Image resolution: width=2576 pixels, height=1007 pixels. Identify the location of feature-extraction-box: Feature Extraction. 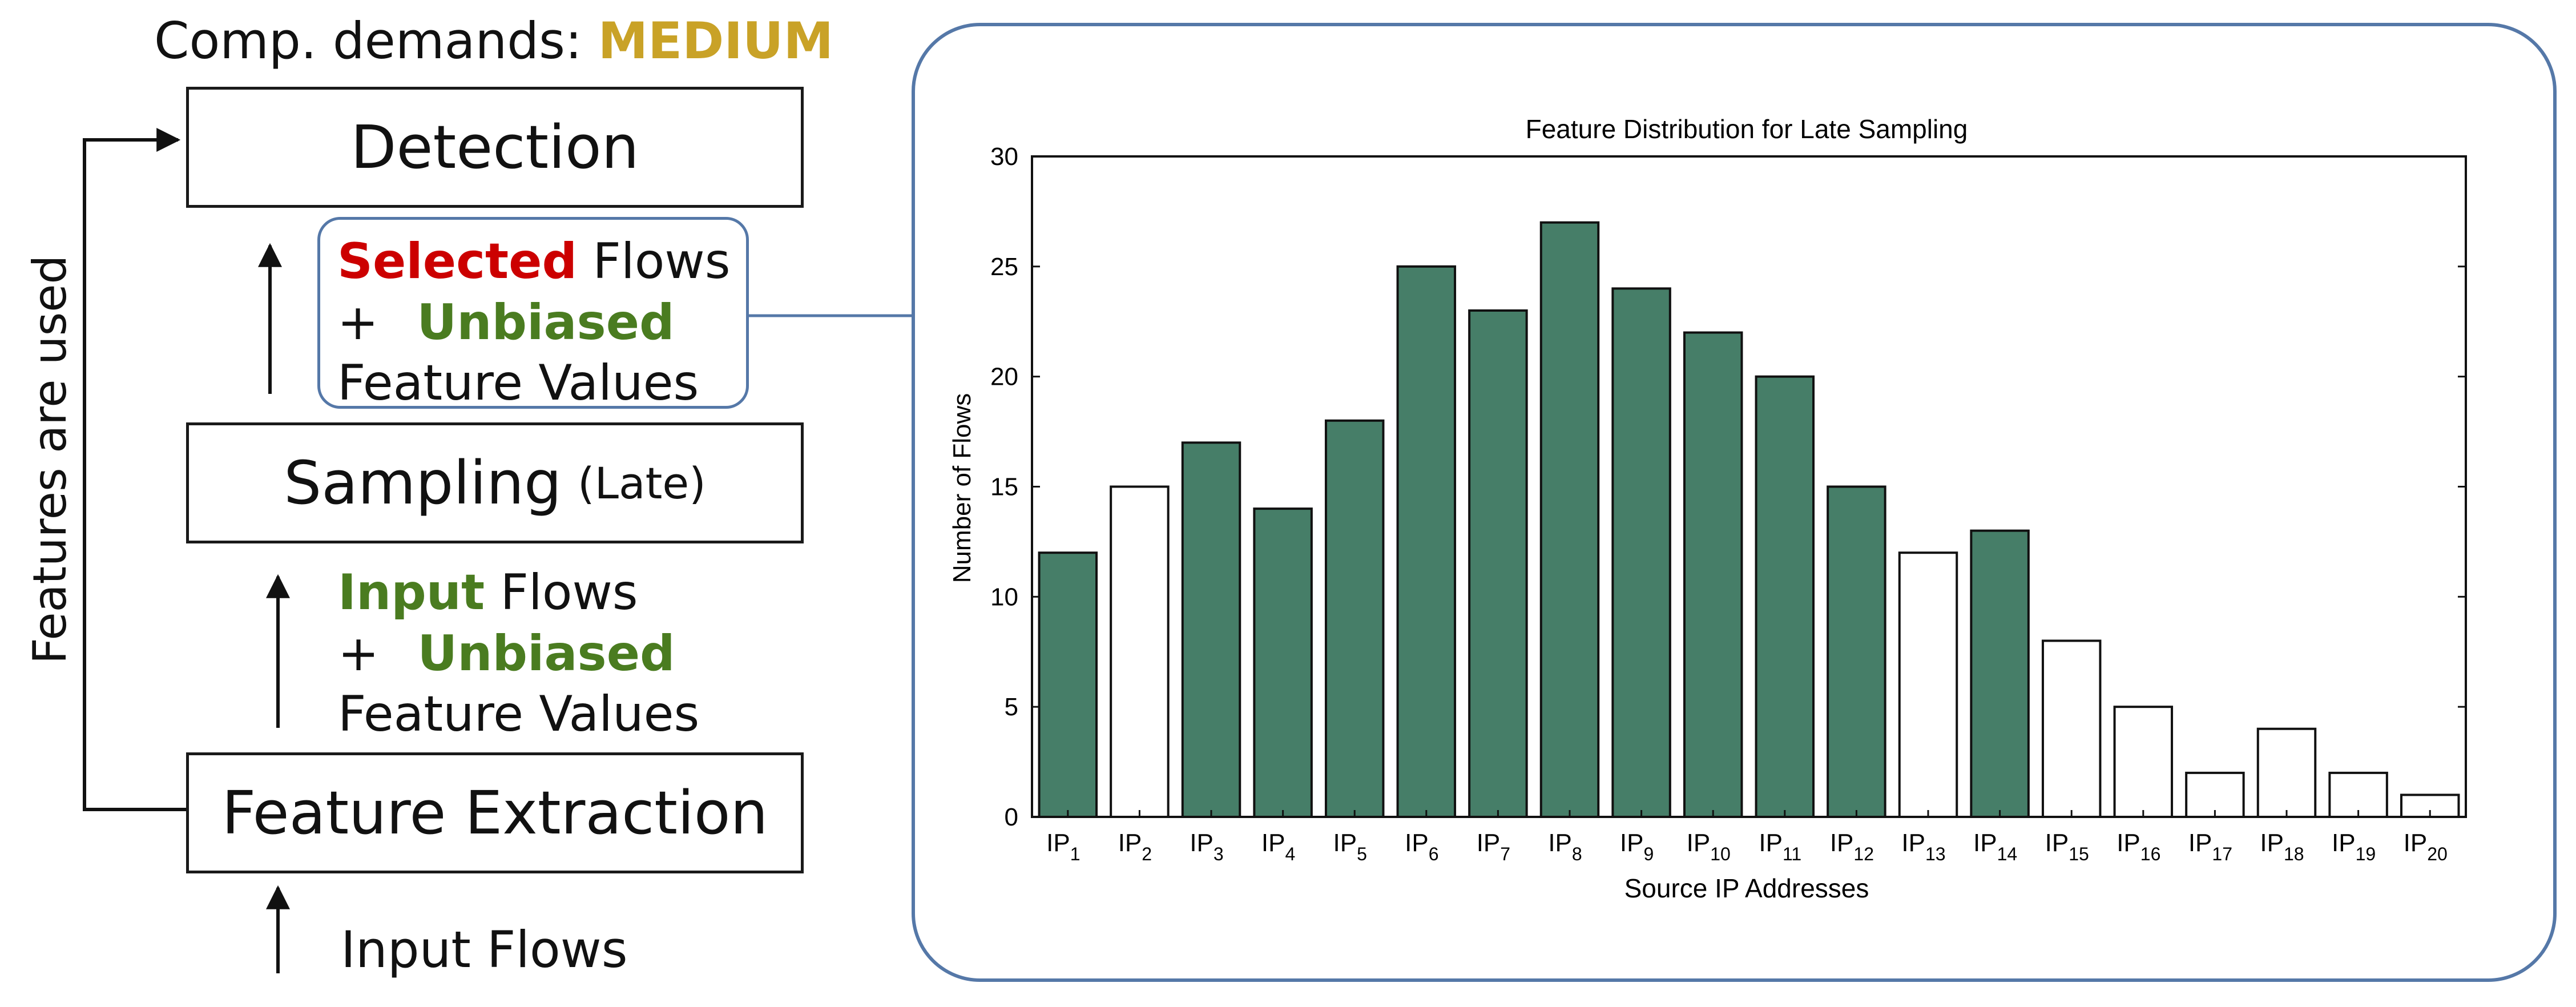
(495, 812).